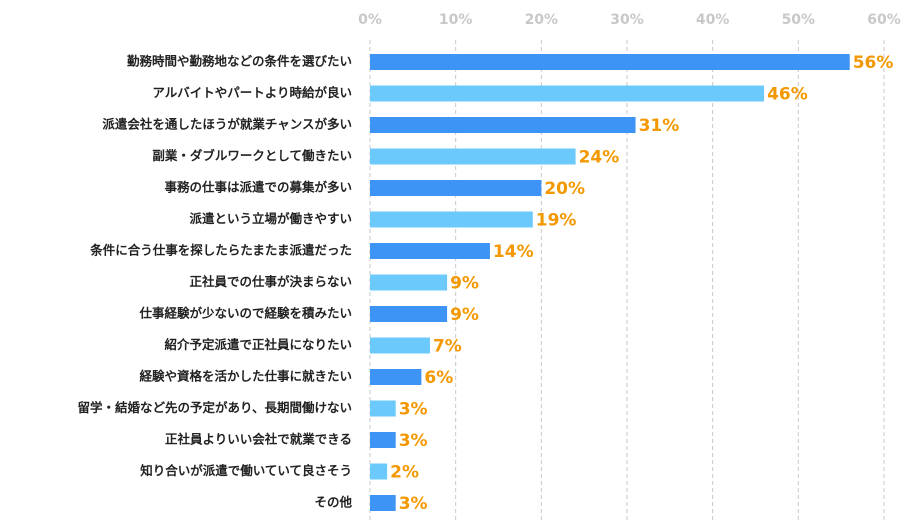 Image resolution: width=910 pixels, height=527 pixels. Describe the element at coordinates (270, 281) in the screenshot. I see `category-label: 正社員での仕事が決まらない` at that location.